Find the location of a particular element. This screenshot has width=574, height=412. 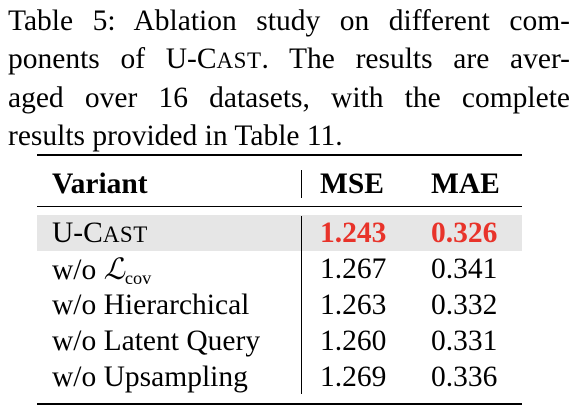

table-row-mse: 1.267 is located at coordinates (353, 269).